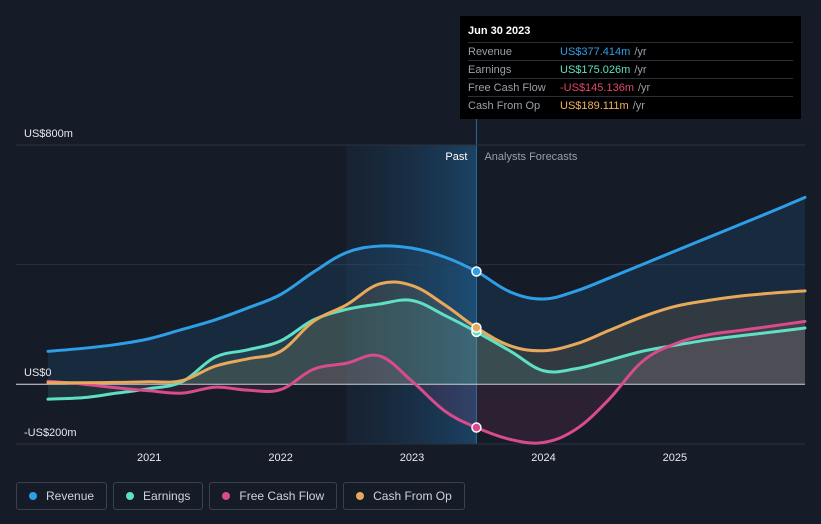 Image resolution: width=821 pixels, height=524 pixels. What do you see at coordinates (595, 69) in the screenshot?
I see `tooltip-value: US$175.026m` at bounding box center [595, 69].